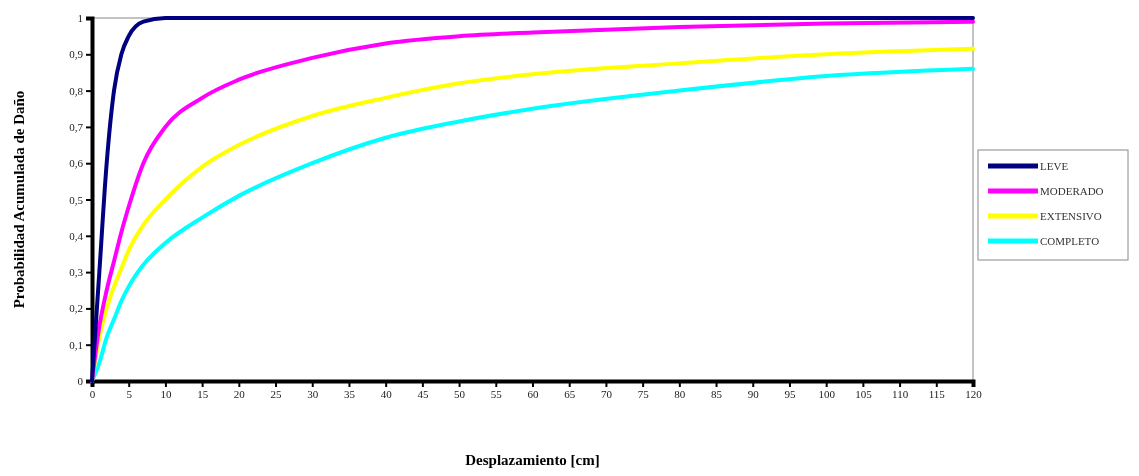 The height and width of the screenshot is (476, 1139). What do you see at coordinates (606, 393) in the screenshot?
I see `x-tick-label: 70` at bounding box center [606, 393].